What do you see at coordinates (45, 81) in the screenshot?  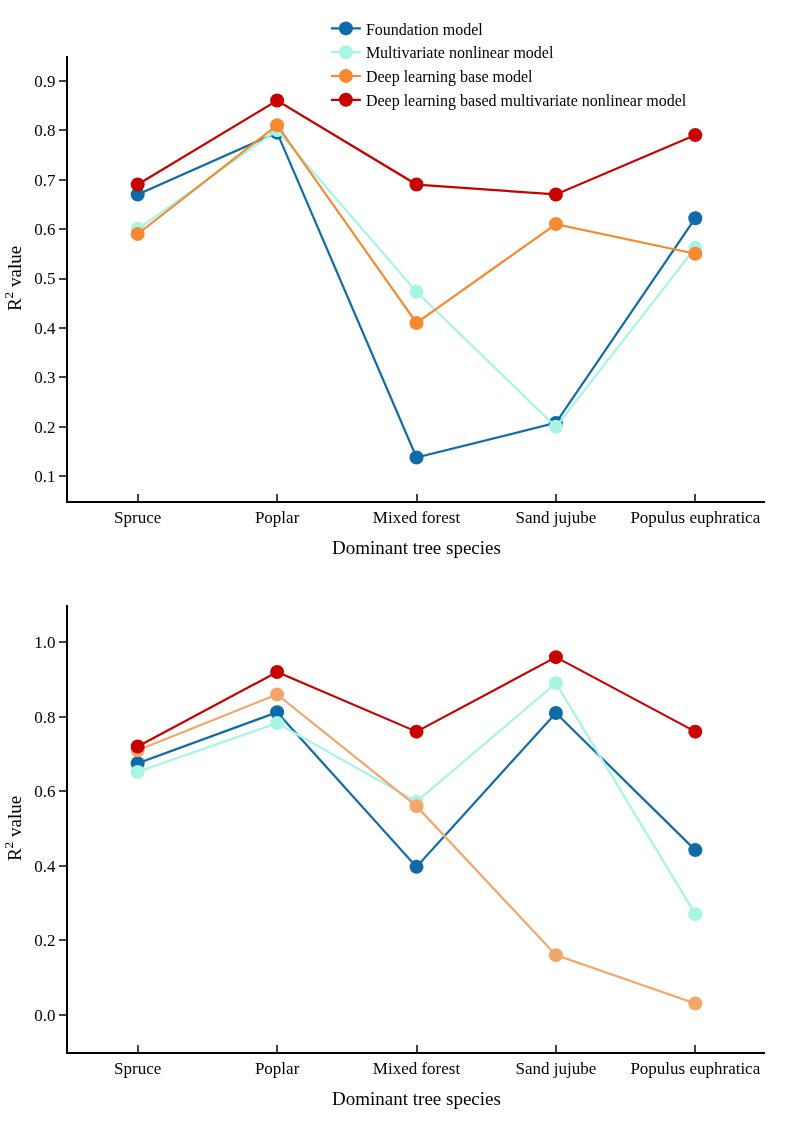 I see `y-tick-label: 0.9` at bounding box center [45, 81].